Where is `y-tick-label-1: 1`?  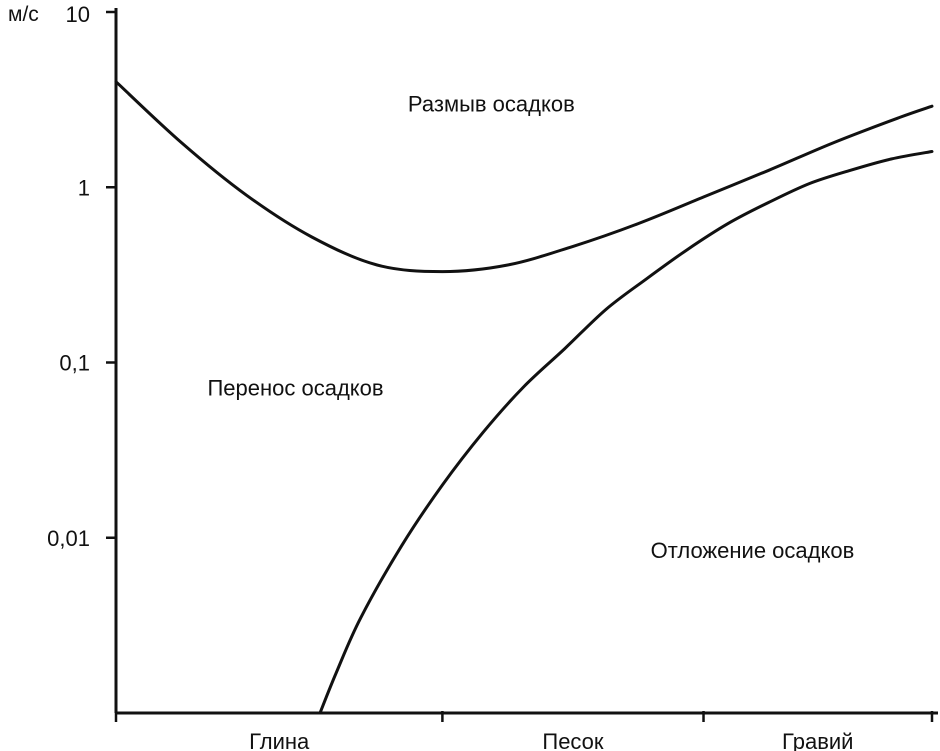
y-tick-label-1: 1 is located at coordinates (84, 187).